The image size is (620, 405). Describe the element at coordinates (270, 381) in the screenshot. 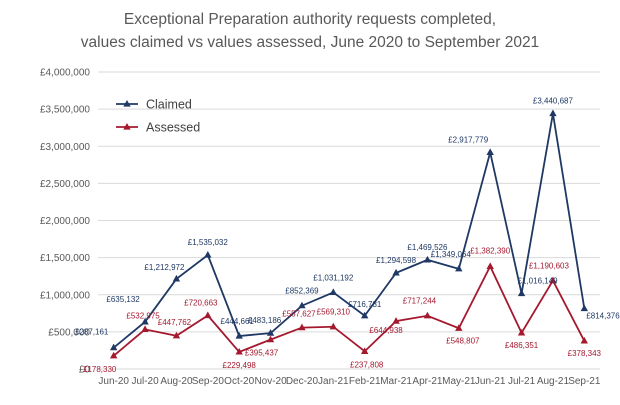

I see `x-tick-label: Nov-20` at that location.